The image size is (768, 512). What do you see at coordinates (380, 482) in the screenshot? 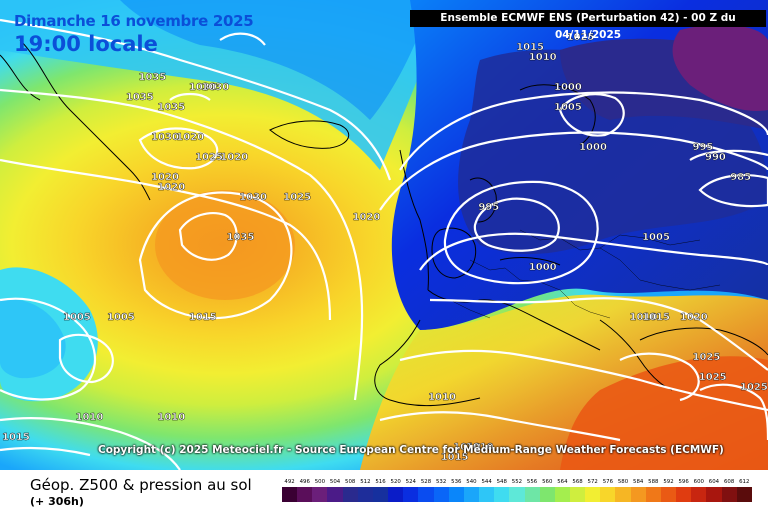
I see `color-scale-label: 516` at bounding box center [380, 482].